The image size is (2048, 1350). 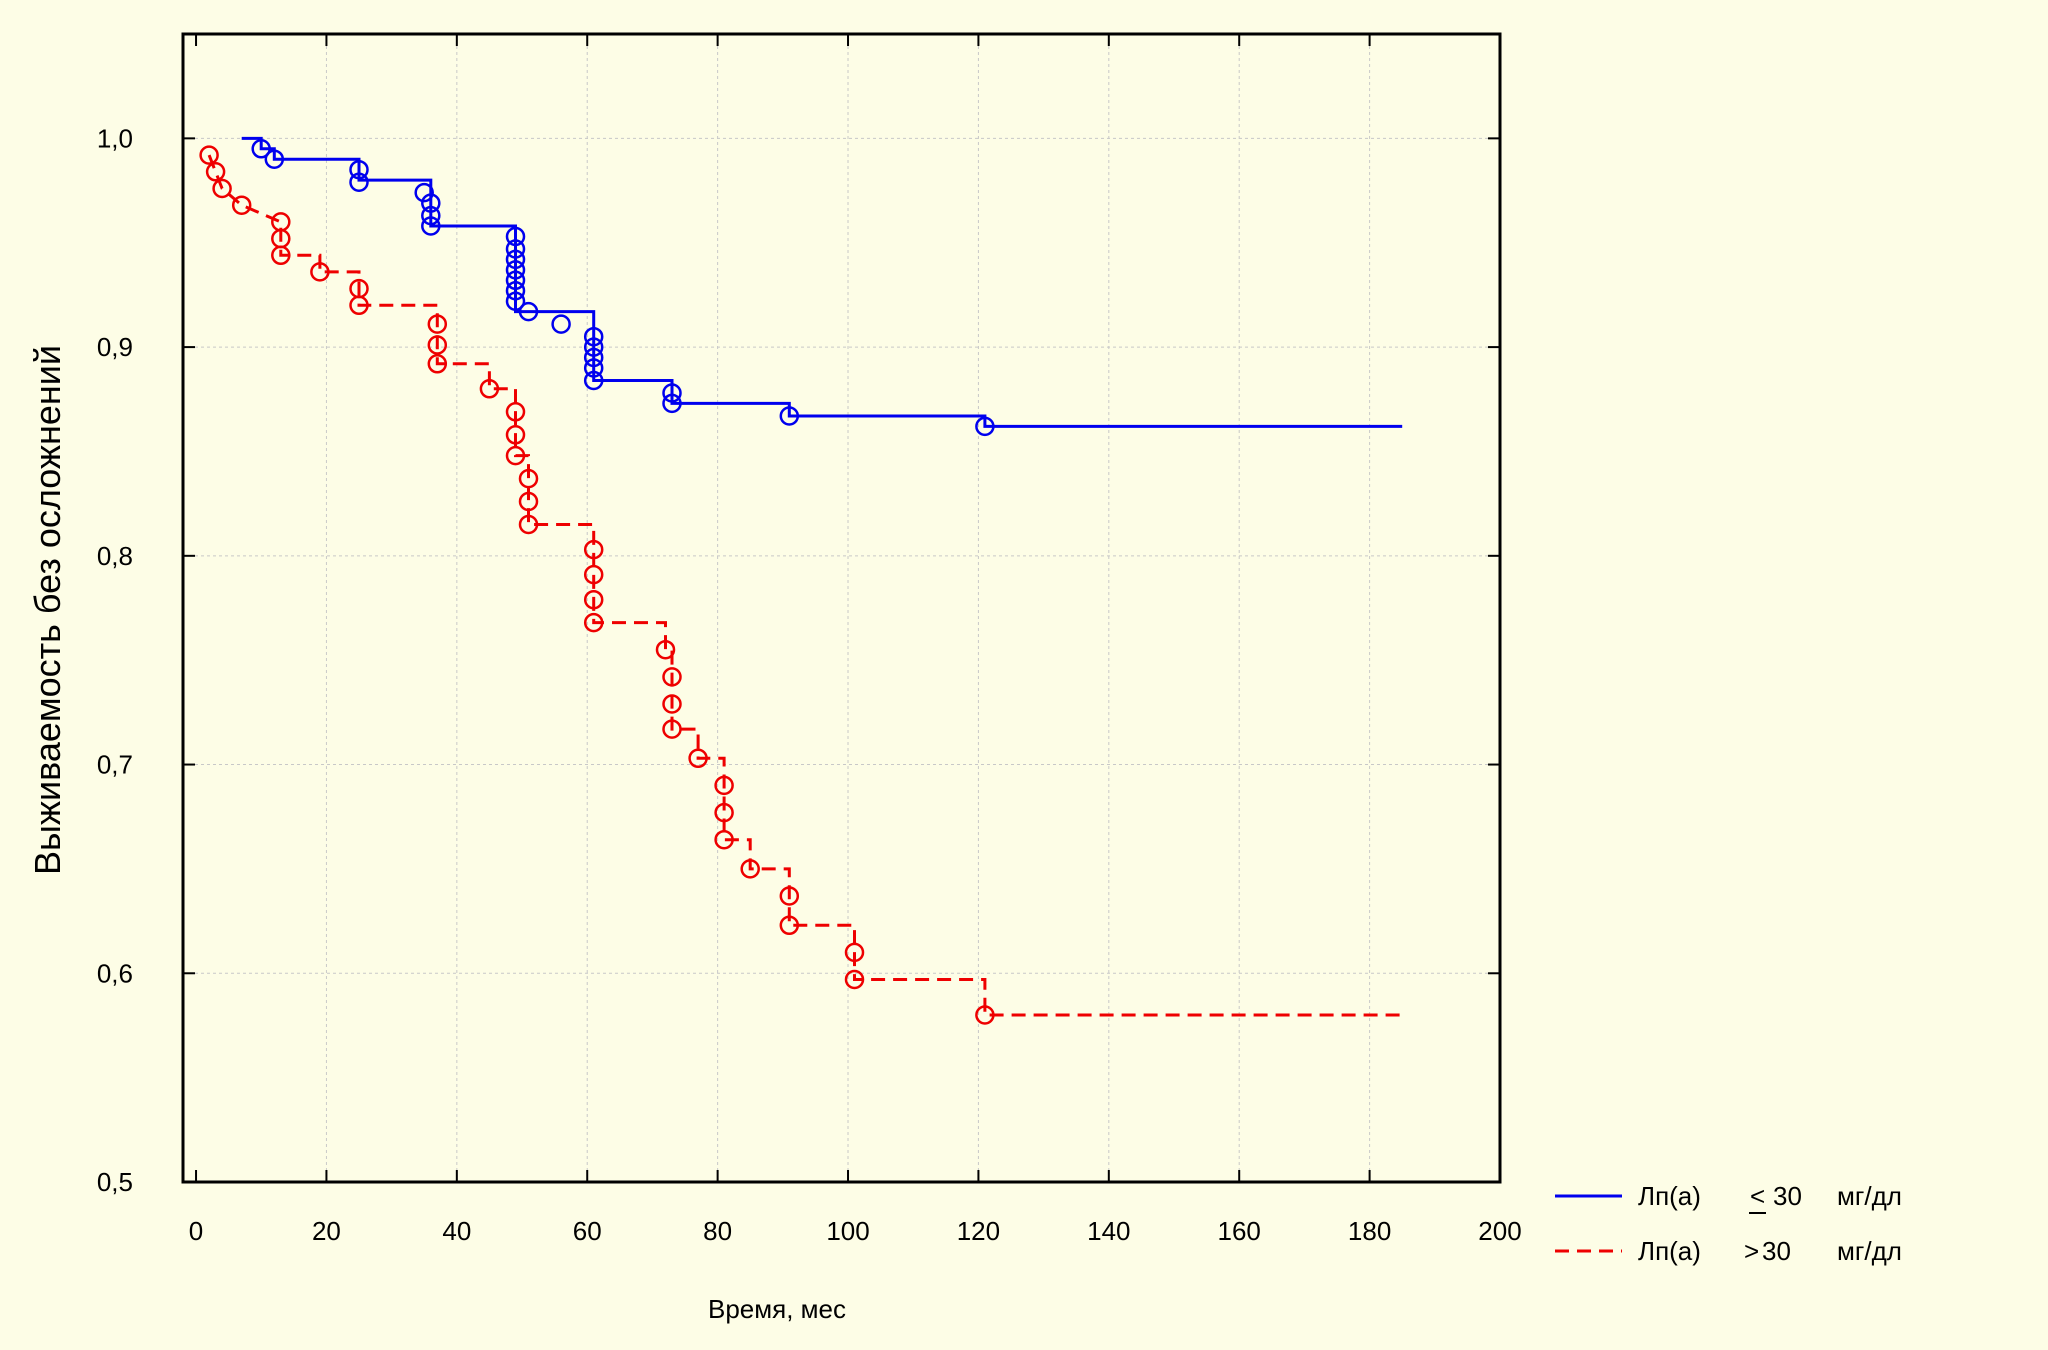 What do you see at coordinates (1108, 1231) in the screenshot?
I see `x-tick-label: 140` at bounding box center [1108, 1231].